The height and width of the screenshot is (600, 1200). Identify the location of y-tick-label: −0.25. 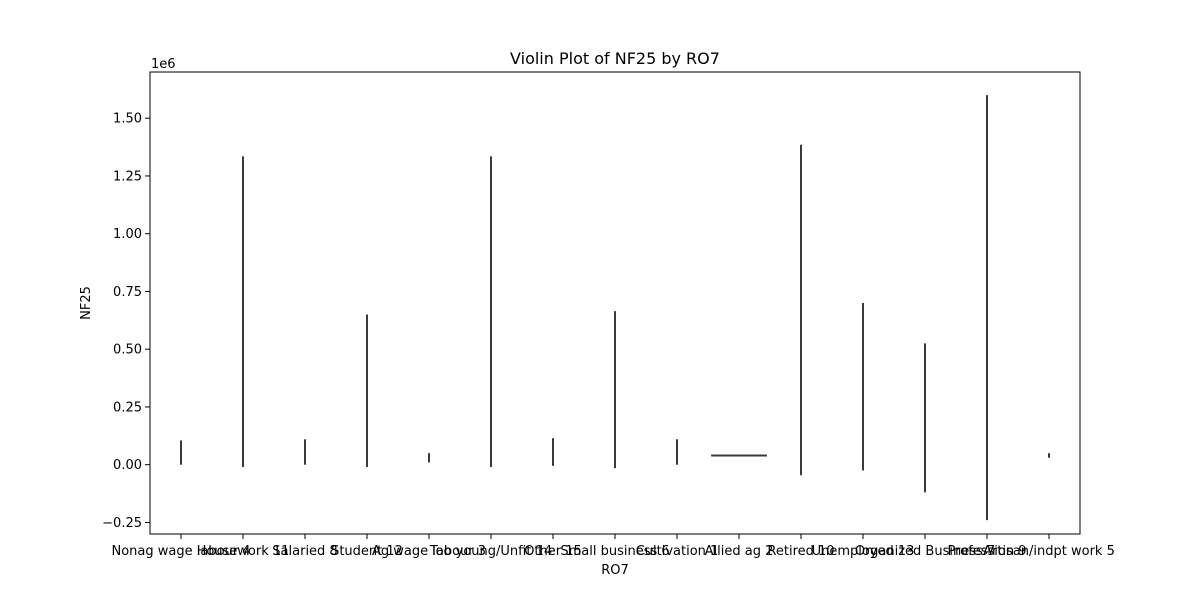
(122, 523).